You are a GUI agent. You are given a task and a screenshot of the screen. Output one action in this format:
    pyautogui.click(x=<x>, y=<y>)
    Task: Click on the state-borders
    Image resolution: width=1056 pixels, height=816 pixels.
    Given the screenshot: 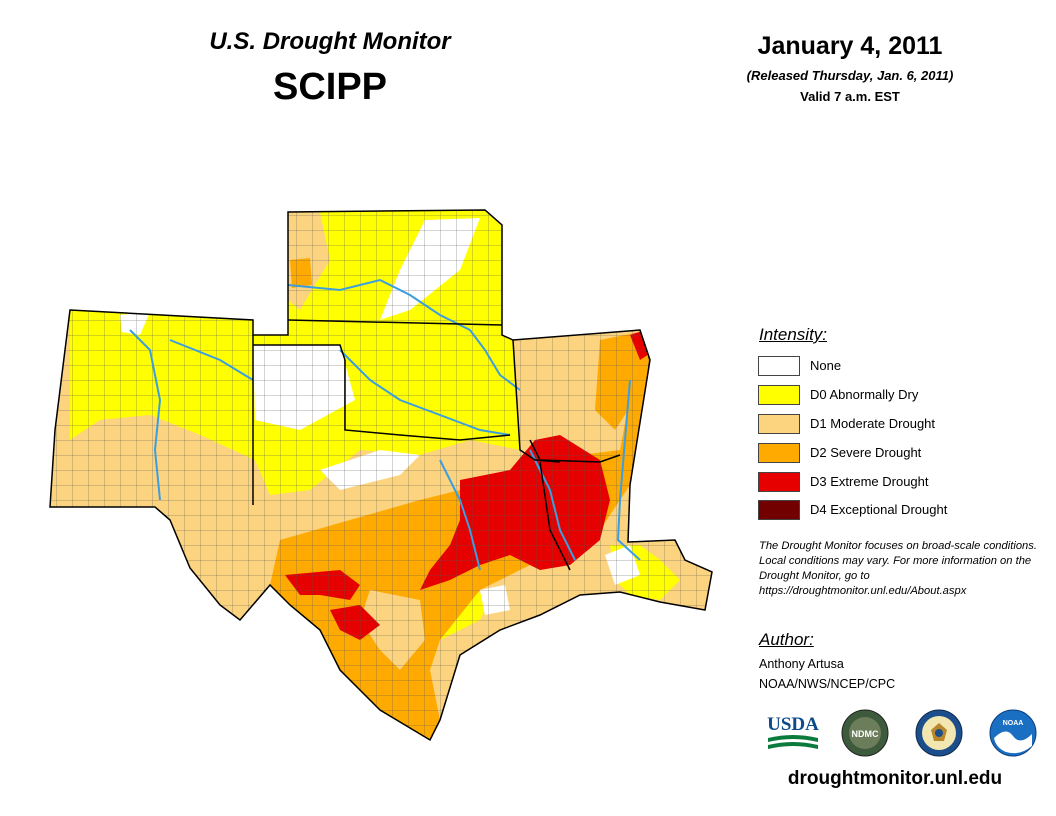 What is the action you would take?
    pyautogui.click(x=436, y=445)
    